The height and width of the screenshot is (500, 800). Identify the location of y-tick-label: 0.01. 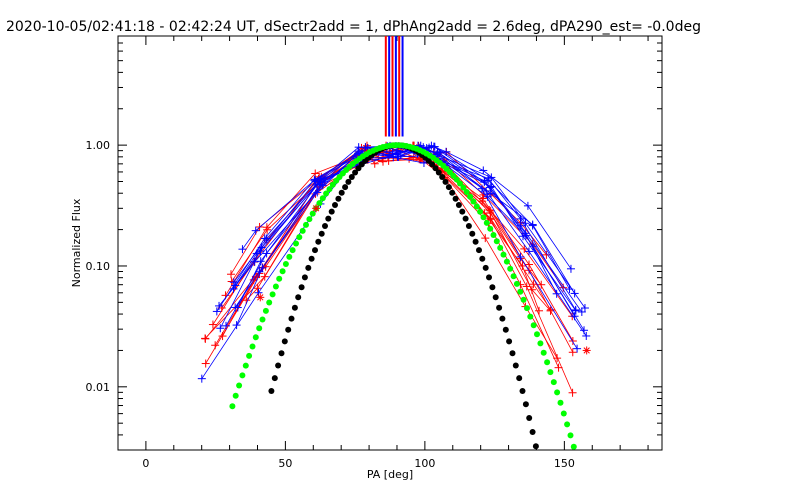
(98, 387).